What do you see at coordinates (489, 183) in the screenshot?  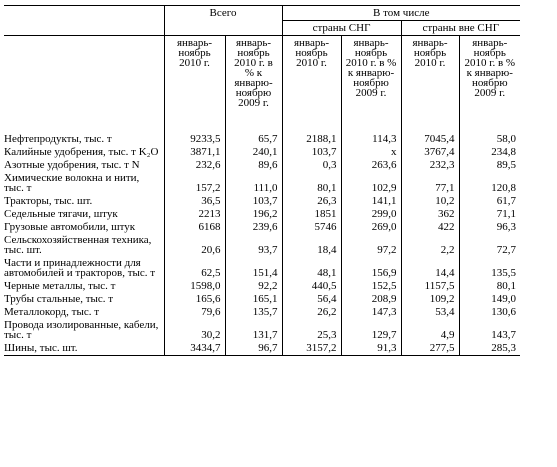 I see `cell-value: 120,8` at bounding box center [489, 183].